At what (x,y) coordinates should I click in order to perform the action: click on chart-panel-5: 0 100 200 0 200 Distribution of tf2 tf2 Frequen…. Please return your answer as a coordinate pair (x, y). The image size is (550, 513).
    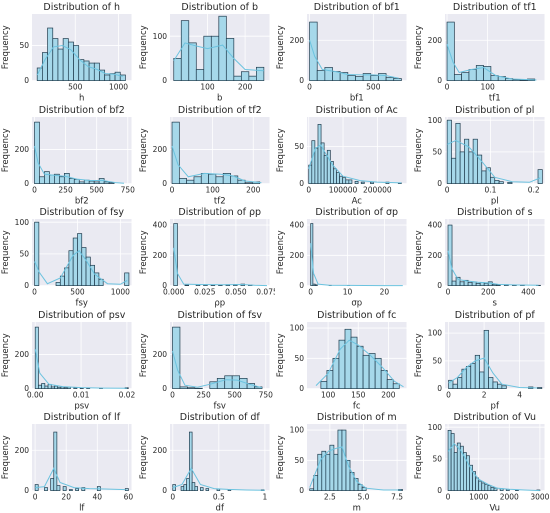
    Looking at the image, I should click on (204, 155).